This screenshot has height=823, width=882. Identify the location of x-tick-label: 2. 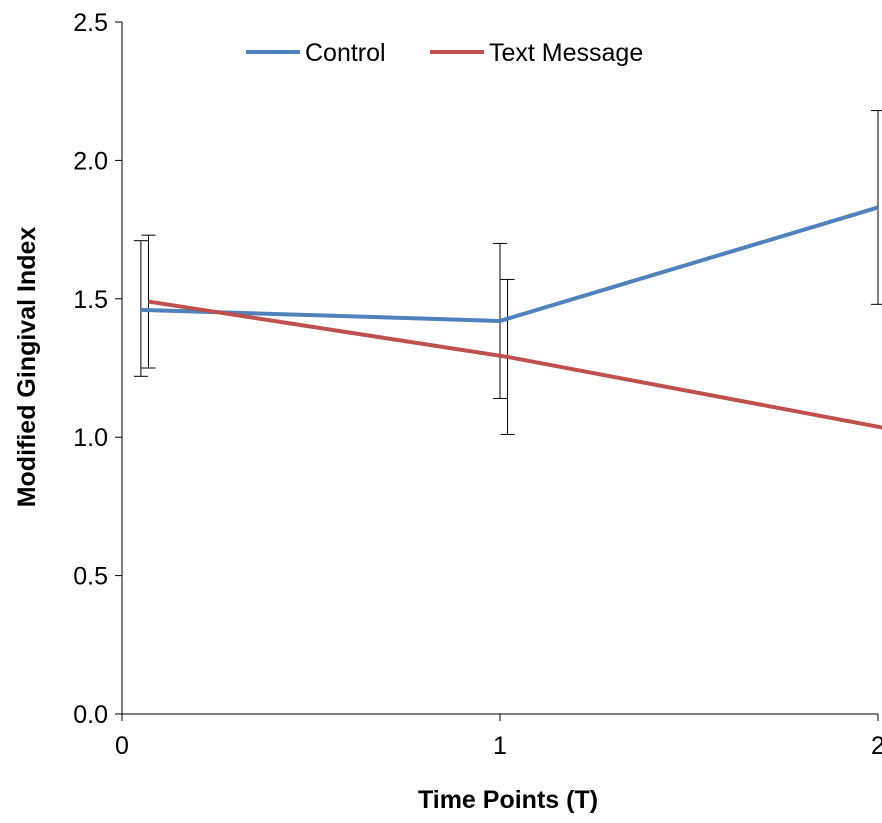
(876, 746).